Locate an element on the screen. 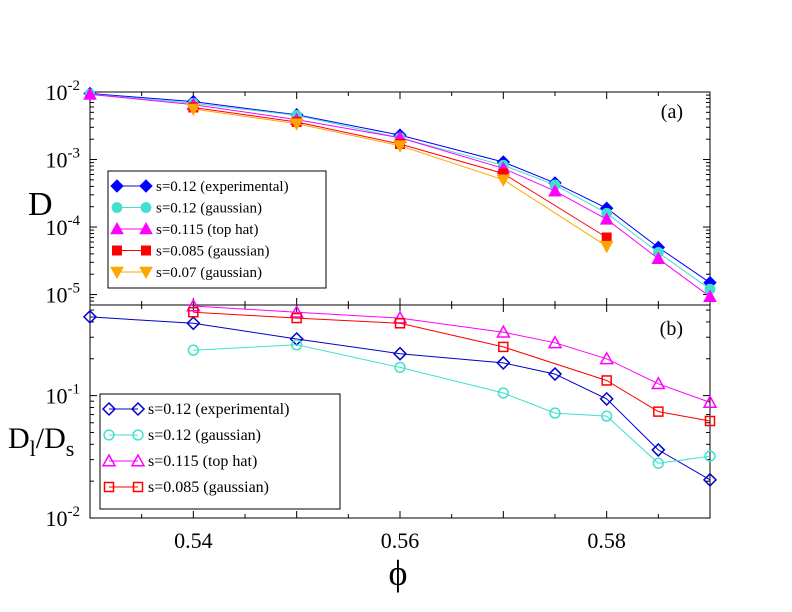 The height and width of the screenshot is (612, 792). ylabel-main: D is located at coordinates (19, 438).